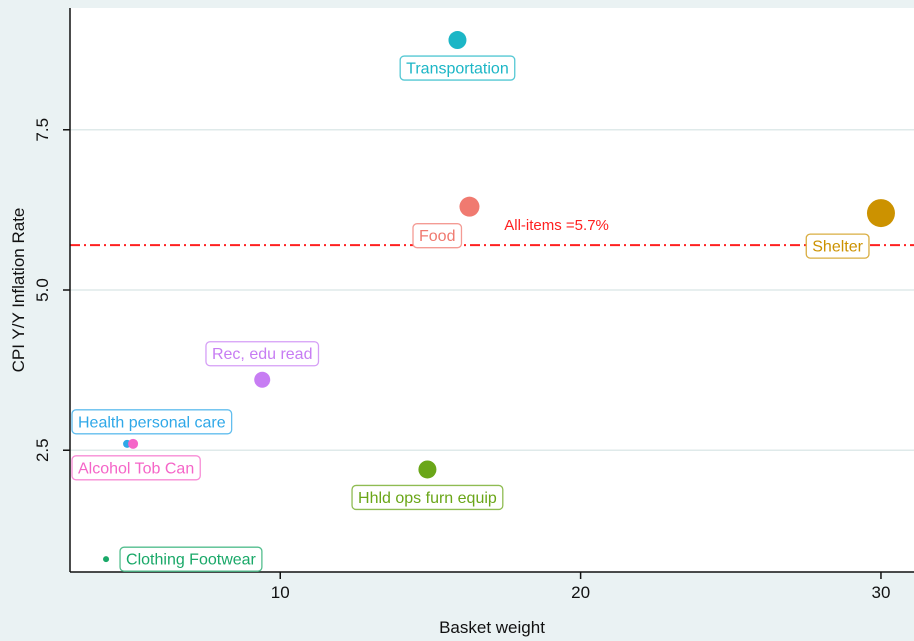 Image resolution: width=914 pixels, height=641 pixels. I want to click on y-tick-label-1: 5.0, so click(42, 290).